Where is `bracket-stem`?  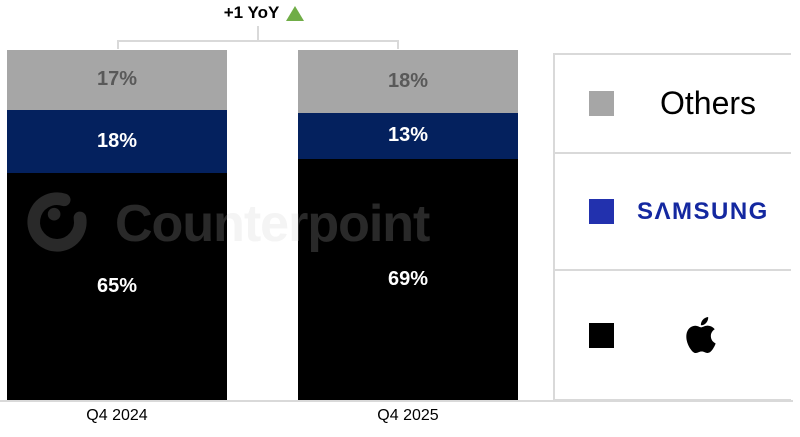
bracket-stem is located at coordinates (258, 33).